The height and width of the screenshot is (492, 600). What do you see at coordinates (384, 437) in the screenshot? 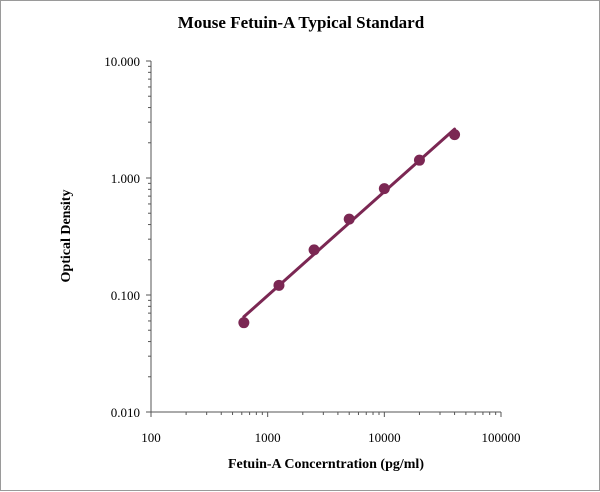
I see `x-tick-label: 10000` at bounding box center [384, 437].